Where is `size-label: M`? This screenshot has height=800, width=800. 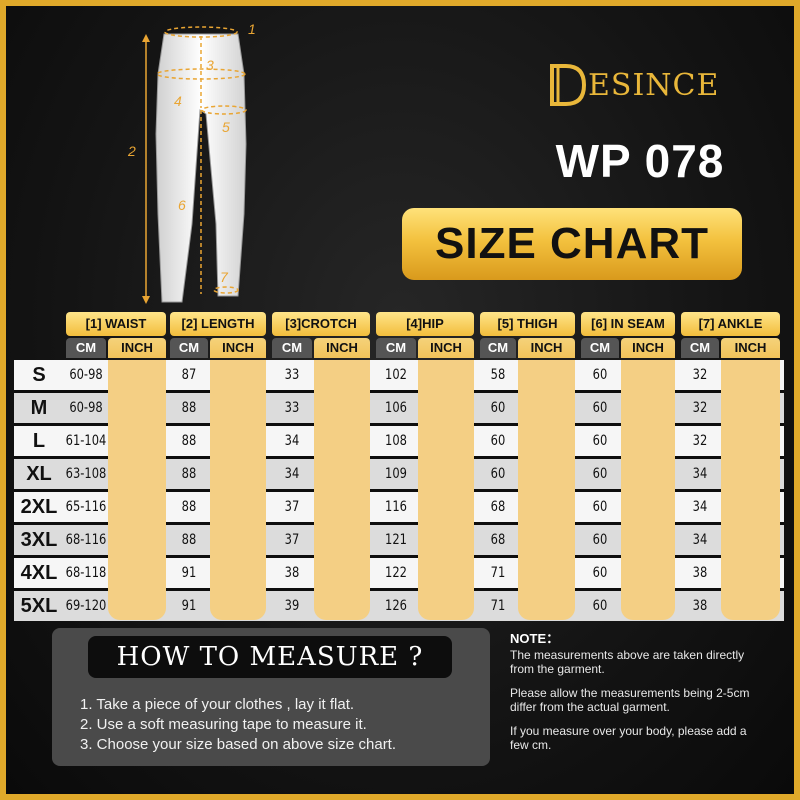
size-label: M is located at coordinates (39, 408).